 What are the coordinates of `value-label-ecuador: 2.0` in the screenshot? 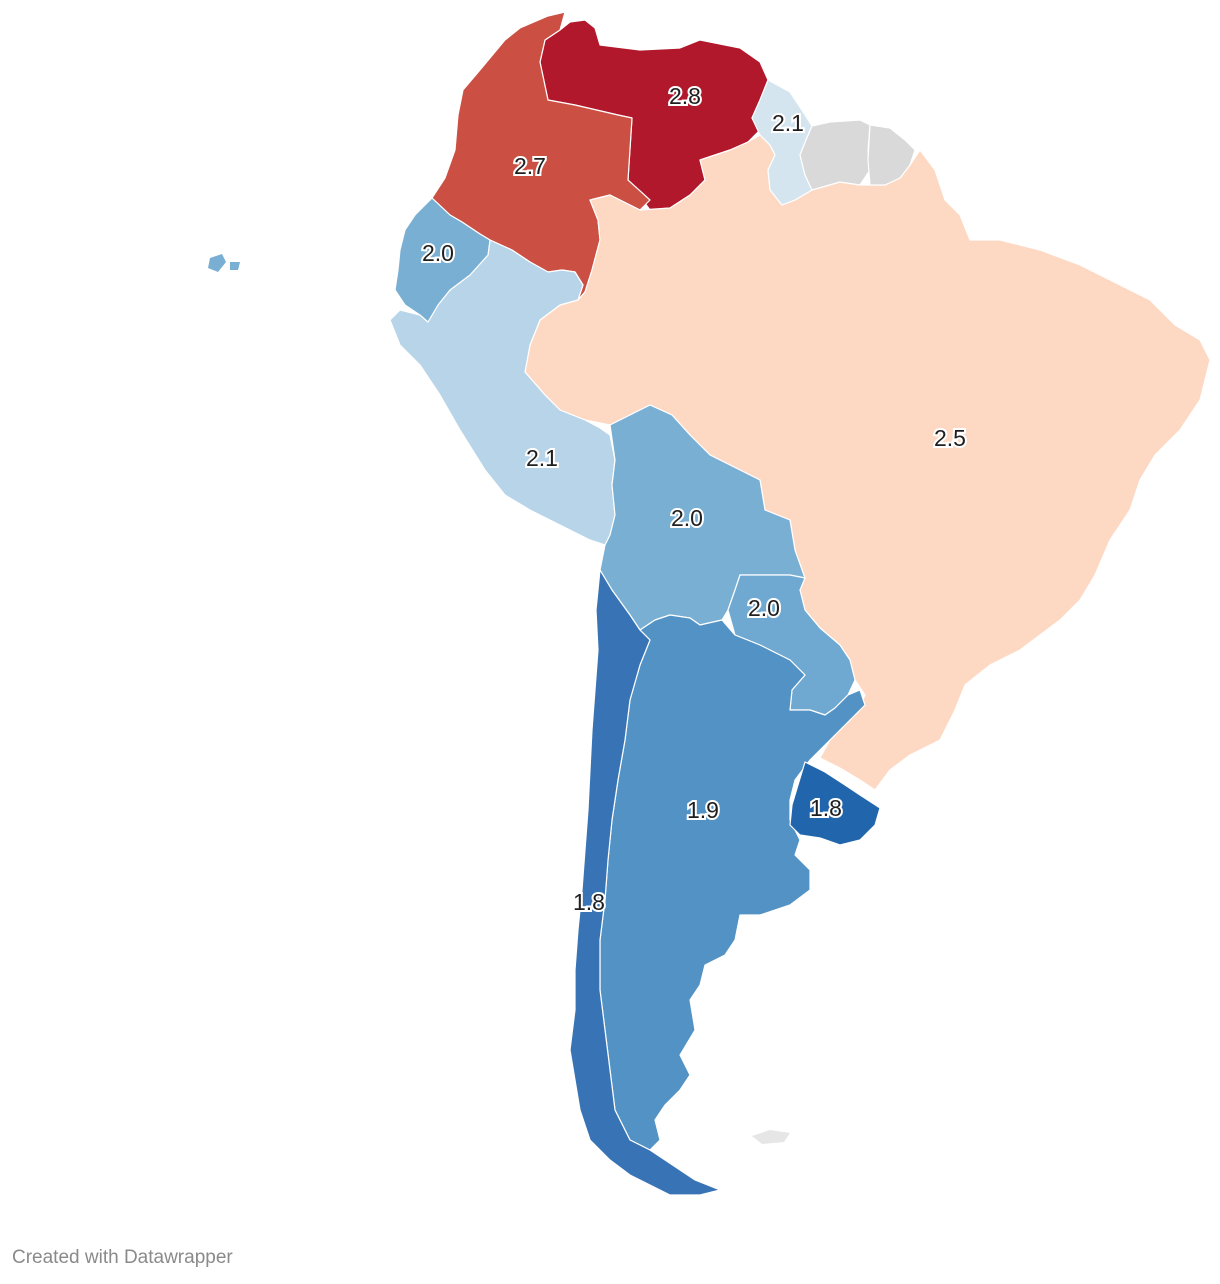 It's located at (438, 253).